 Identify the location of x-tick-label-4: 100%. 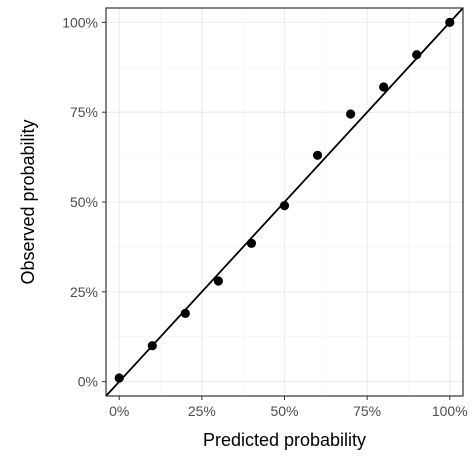
(450, 411).